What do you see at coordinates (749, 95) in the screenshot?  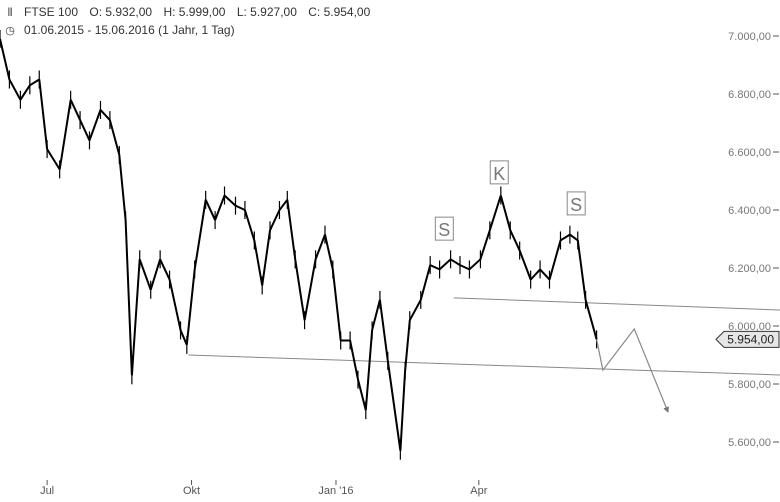 I see `y-tick-label: 6.800,00` at bounding box center [749, 95].